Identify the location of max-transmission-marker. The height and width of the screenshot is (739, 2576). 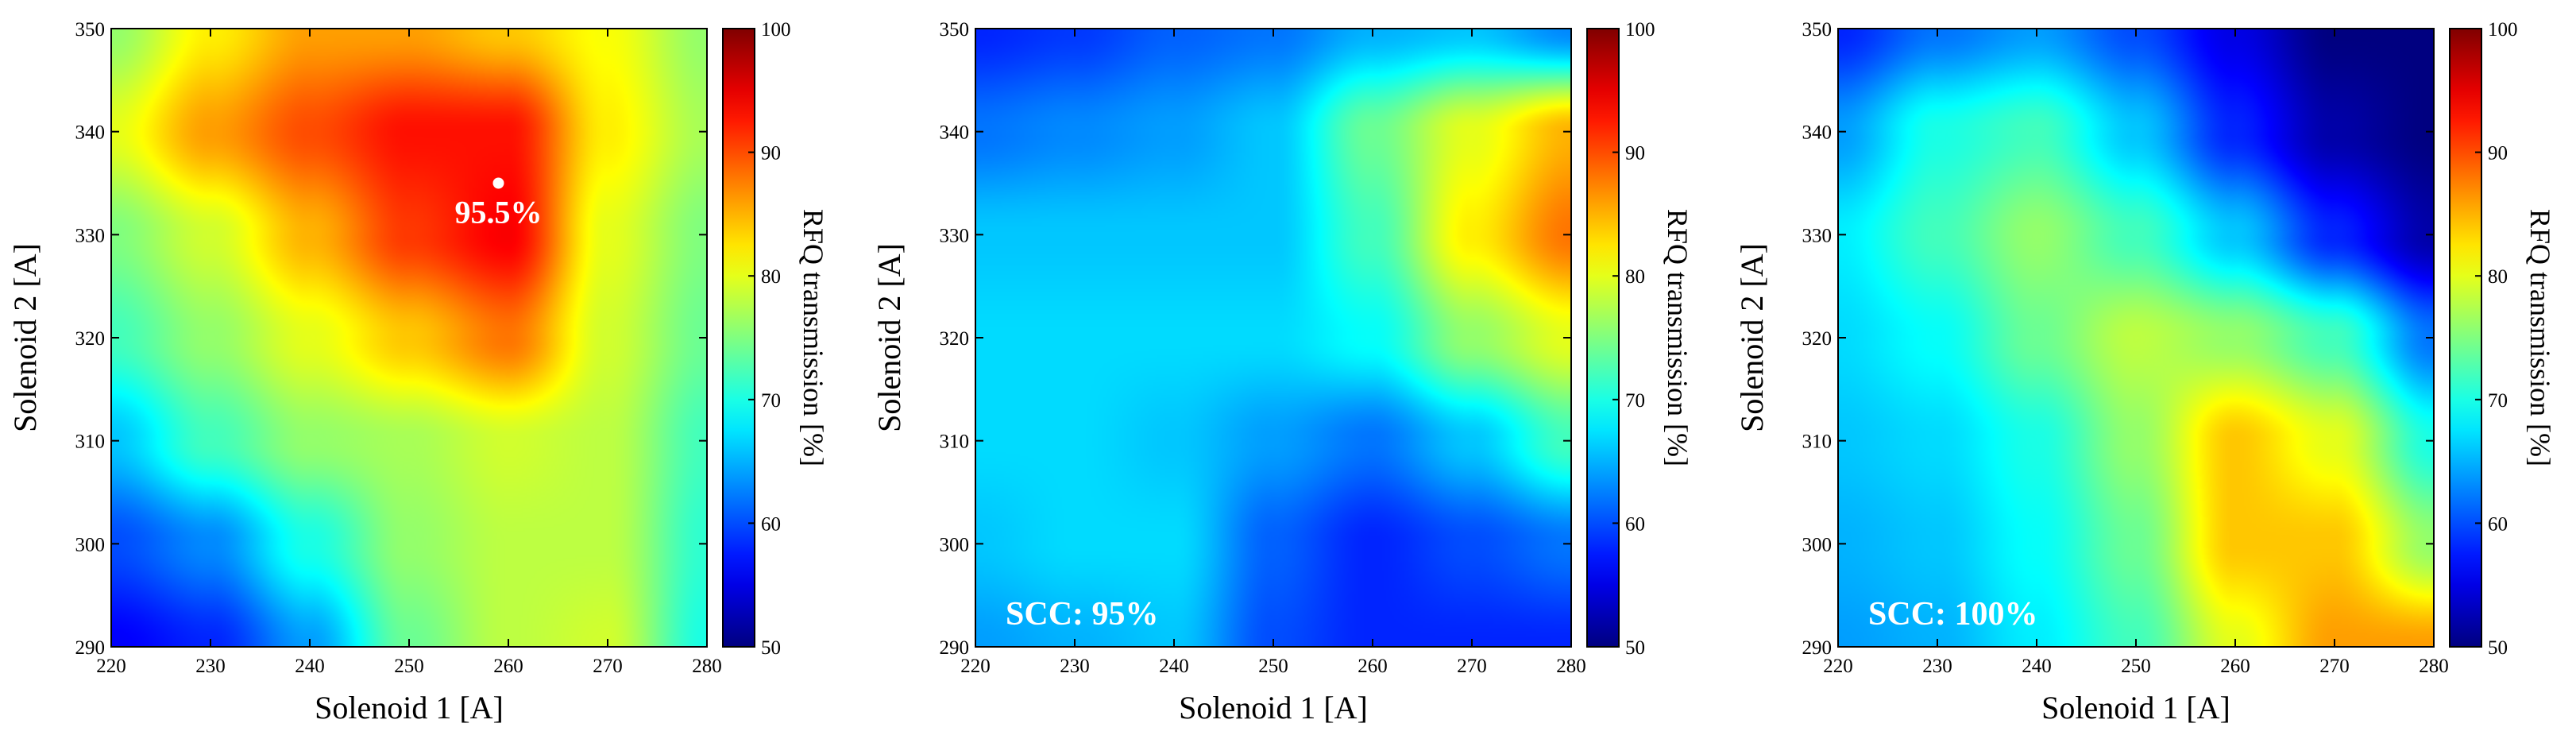
(498, 183).